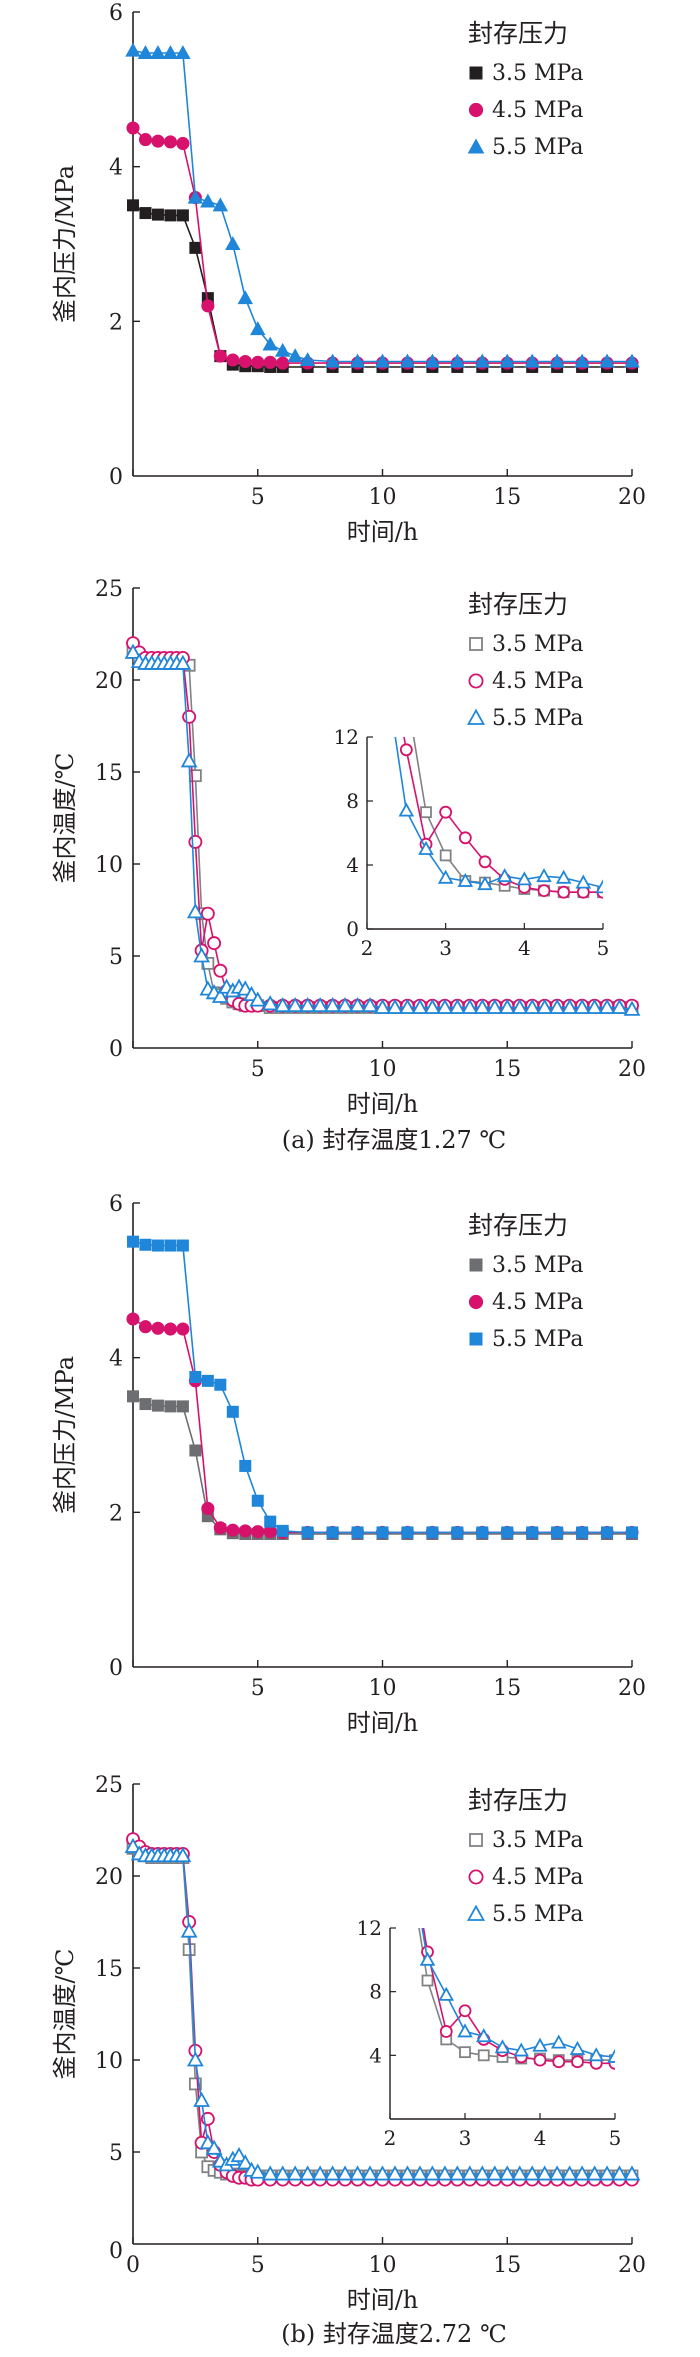 Image resolution: width=700 pixels, height=2357 pixels. What do you see at coordinates (537, 1914) in the screenshot?
I see `legend-entry: 5.5 MPa` at bounding box center [537, 1914].